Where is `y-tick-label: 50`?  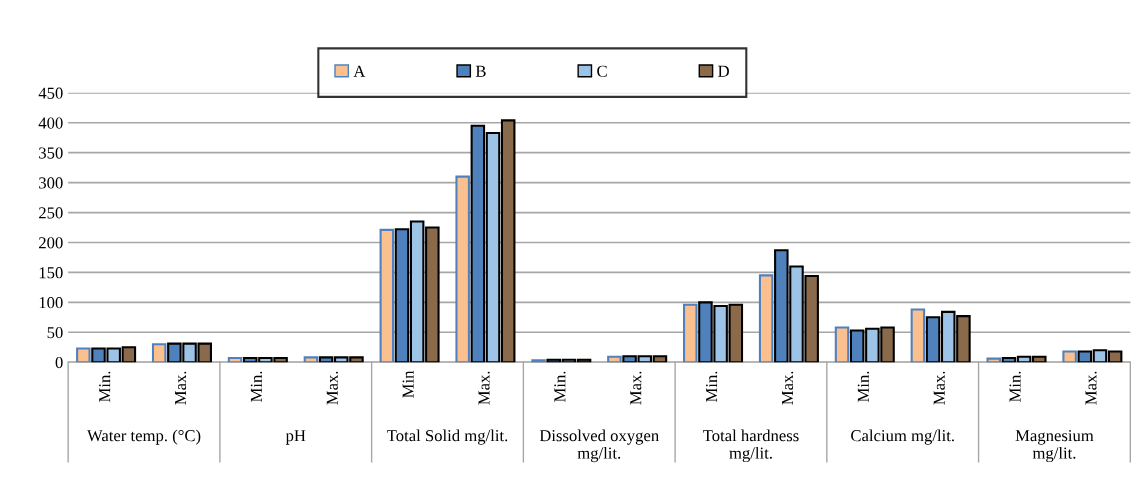
y-tick-label: 50 is located at coordinates (55, 332).